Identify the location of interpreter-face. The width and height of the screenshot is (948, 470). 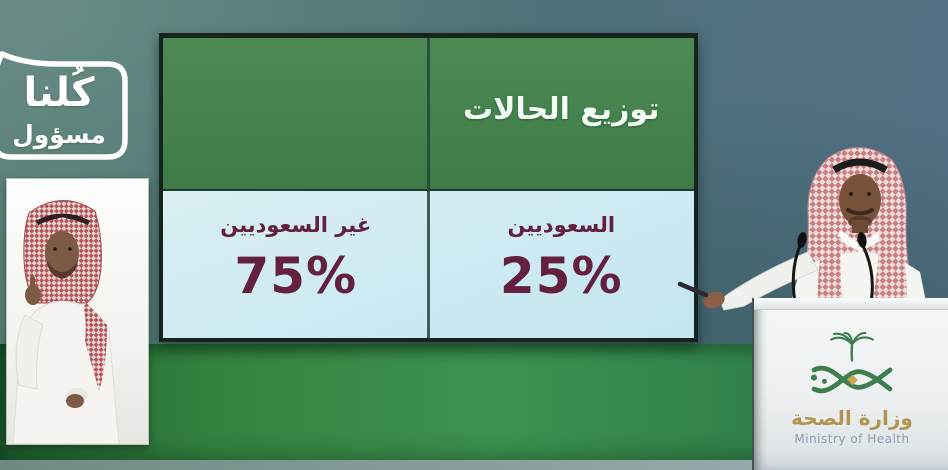
(62, 253).